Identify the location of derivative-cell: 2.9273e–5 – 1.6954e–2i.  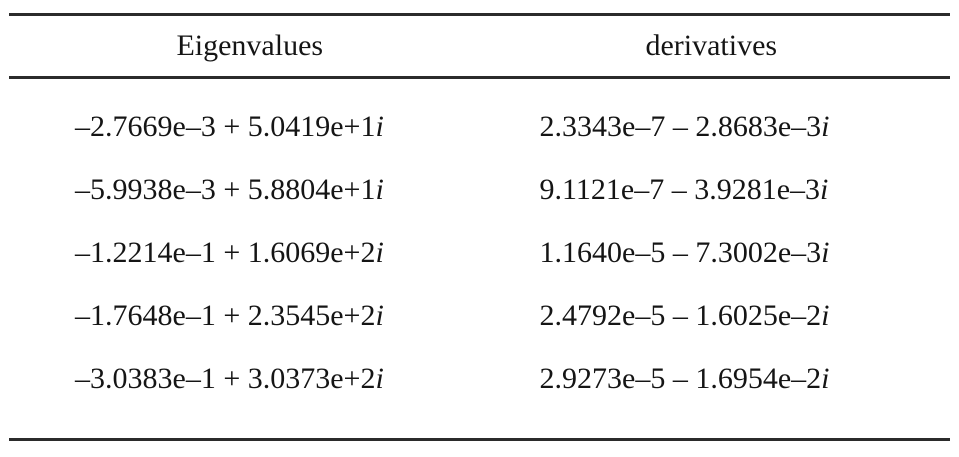
(719, 379).